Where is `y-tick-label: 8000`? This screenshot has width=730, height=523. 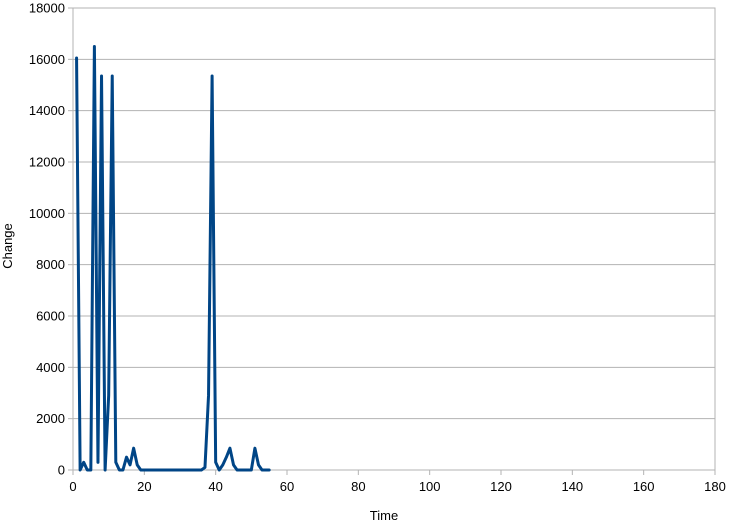 y-tick-label: 8000 is located at coordinates (50, 264).